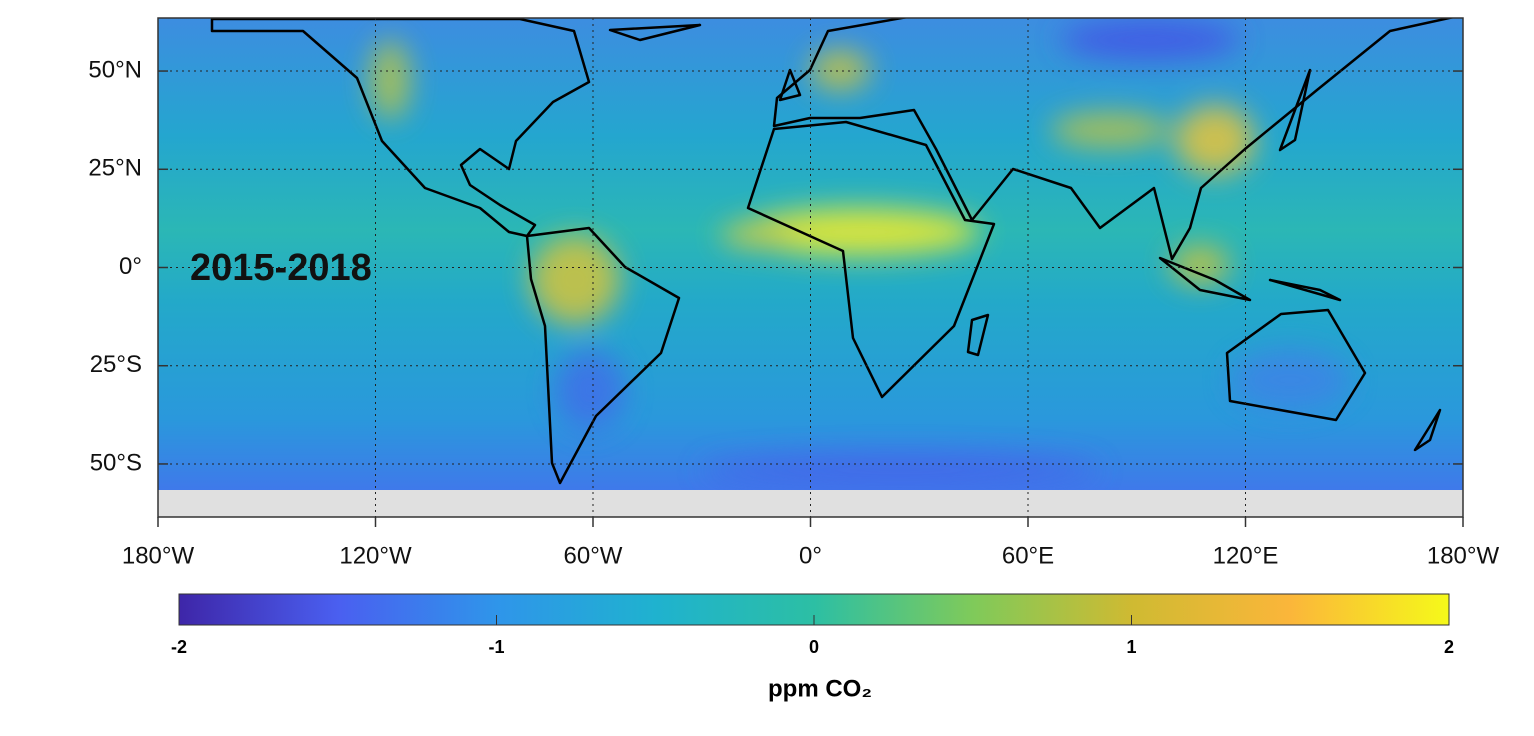 The width and height of the screenshot is (1534, 736). I want to click on no-data-band, so click(810, 503).